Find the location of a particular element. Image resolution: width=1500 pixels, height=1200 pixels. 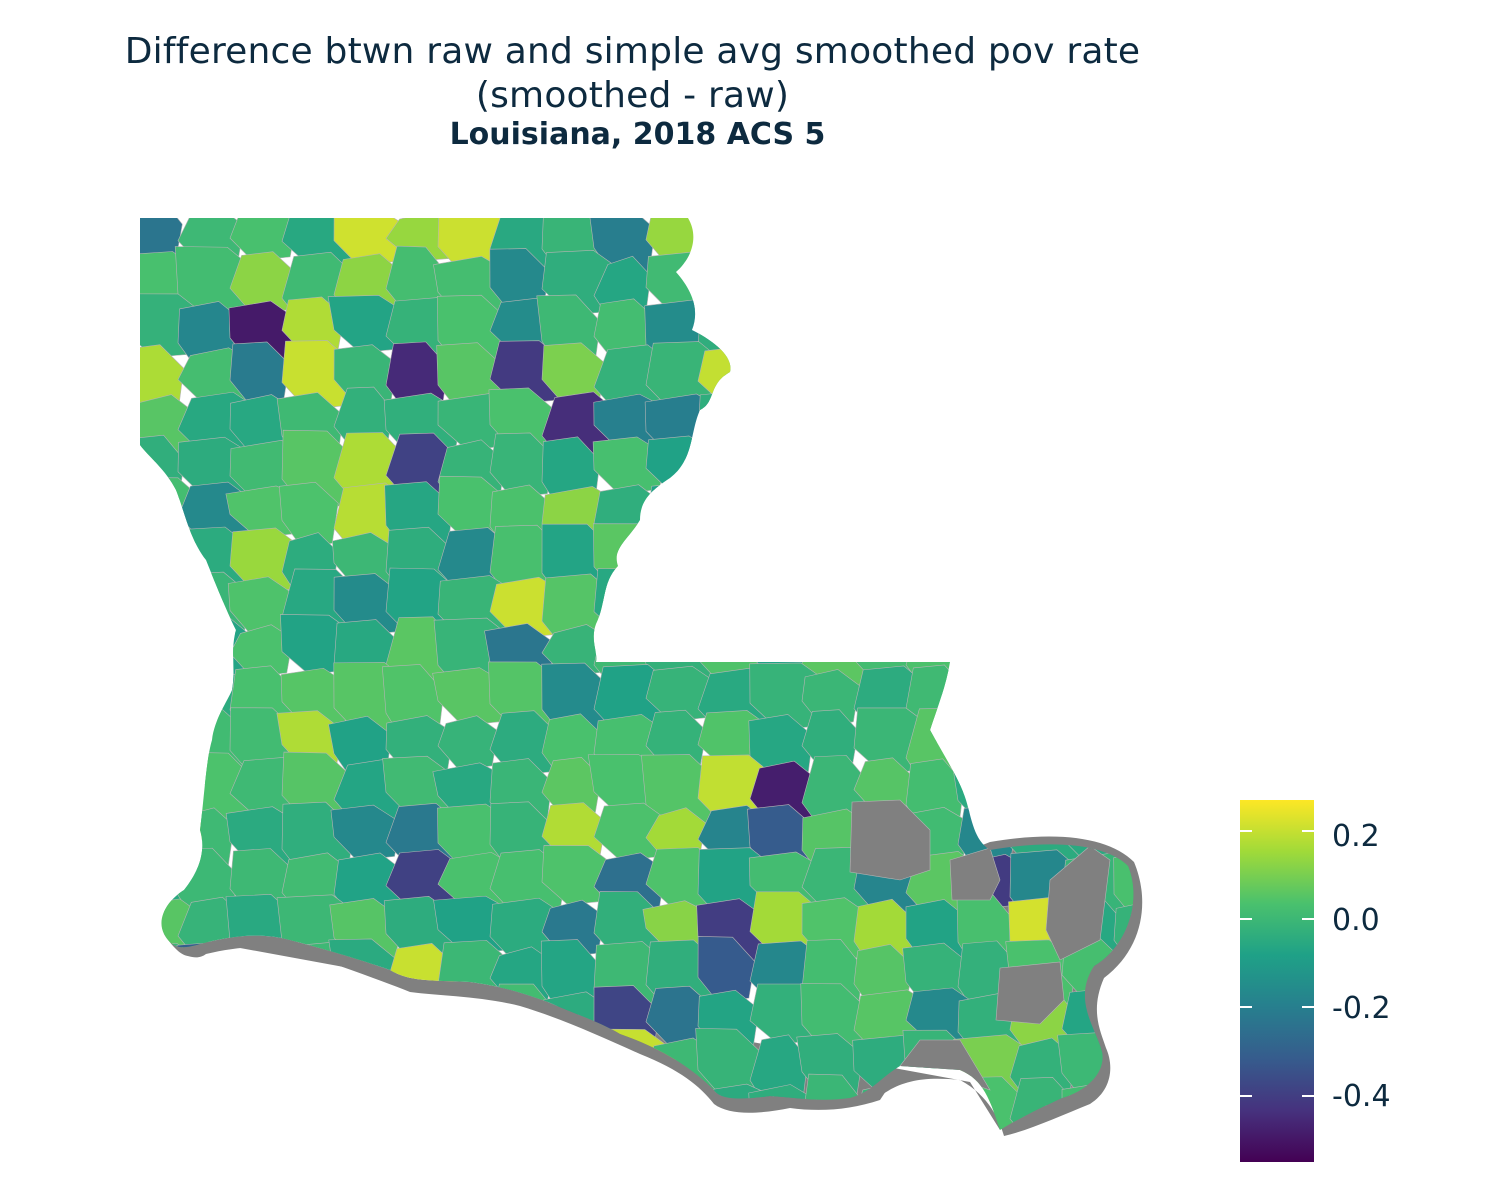

legend-label--0.4: -0.4 is located at coordinates (1361, 1096).